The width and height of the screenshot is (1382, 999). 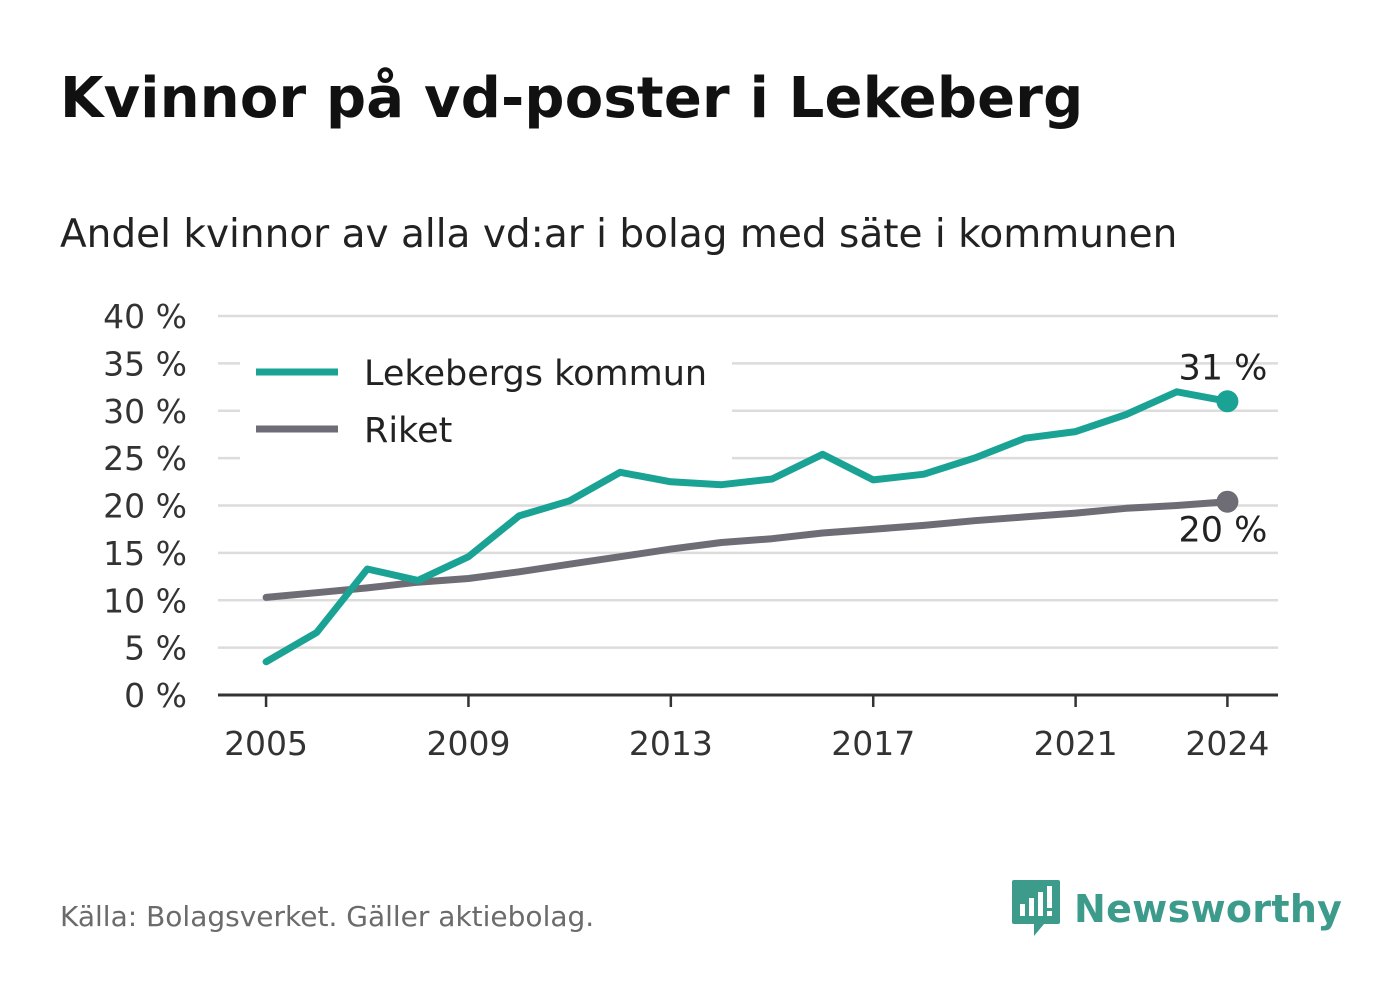 I want to click on newsworthy-logo: Newsworthy, so click(x=1176, y=909).